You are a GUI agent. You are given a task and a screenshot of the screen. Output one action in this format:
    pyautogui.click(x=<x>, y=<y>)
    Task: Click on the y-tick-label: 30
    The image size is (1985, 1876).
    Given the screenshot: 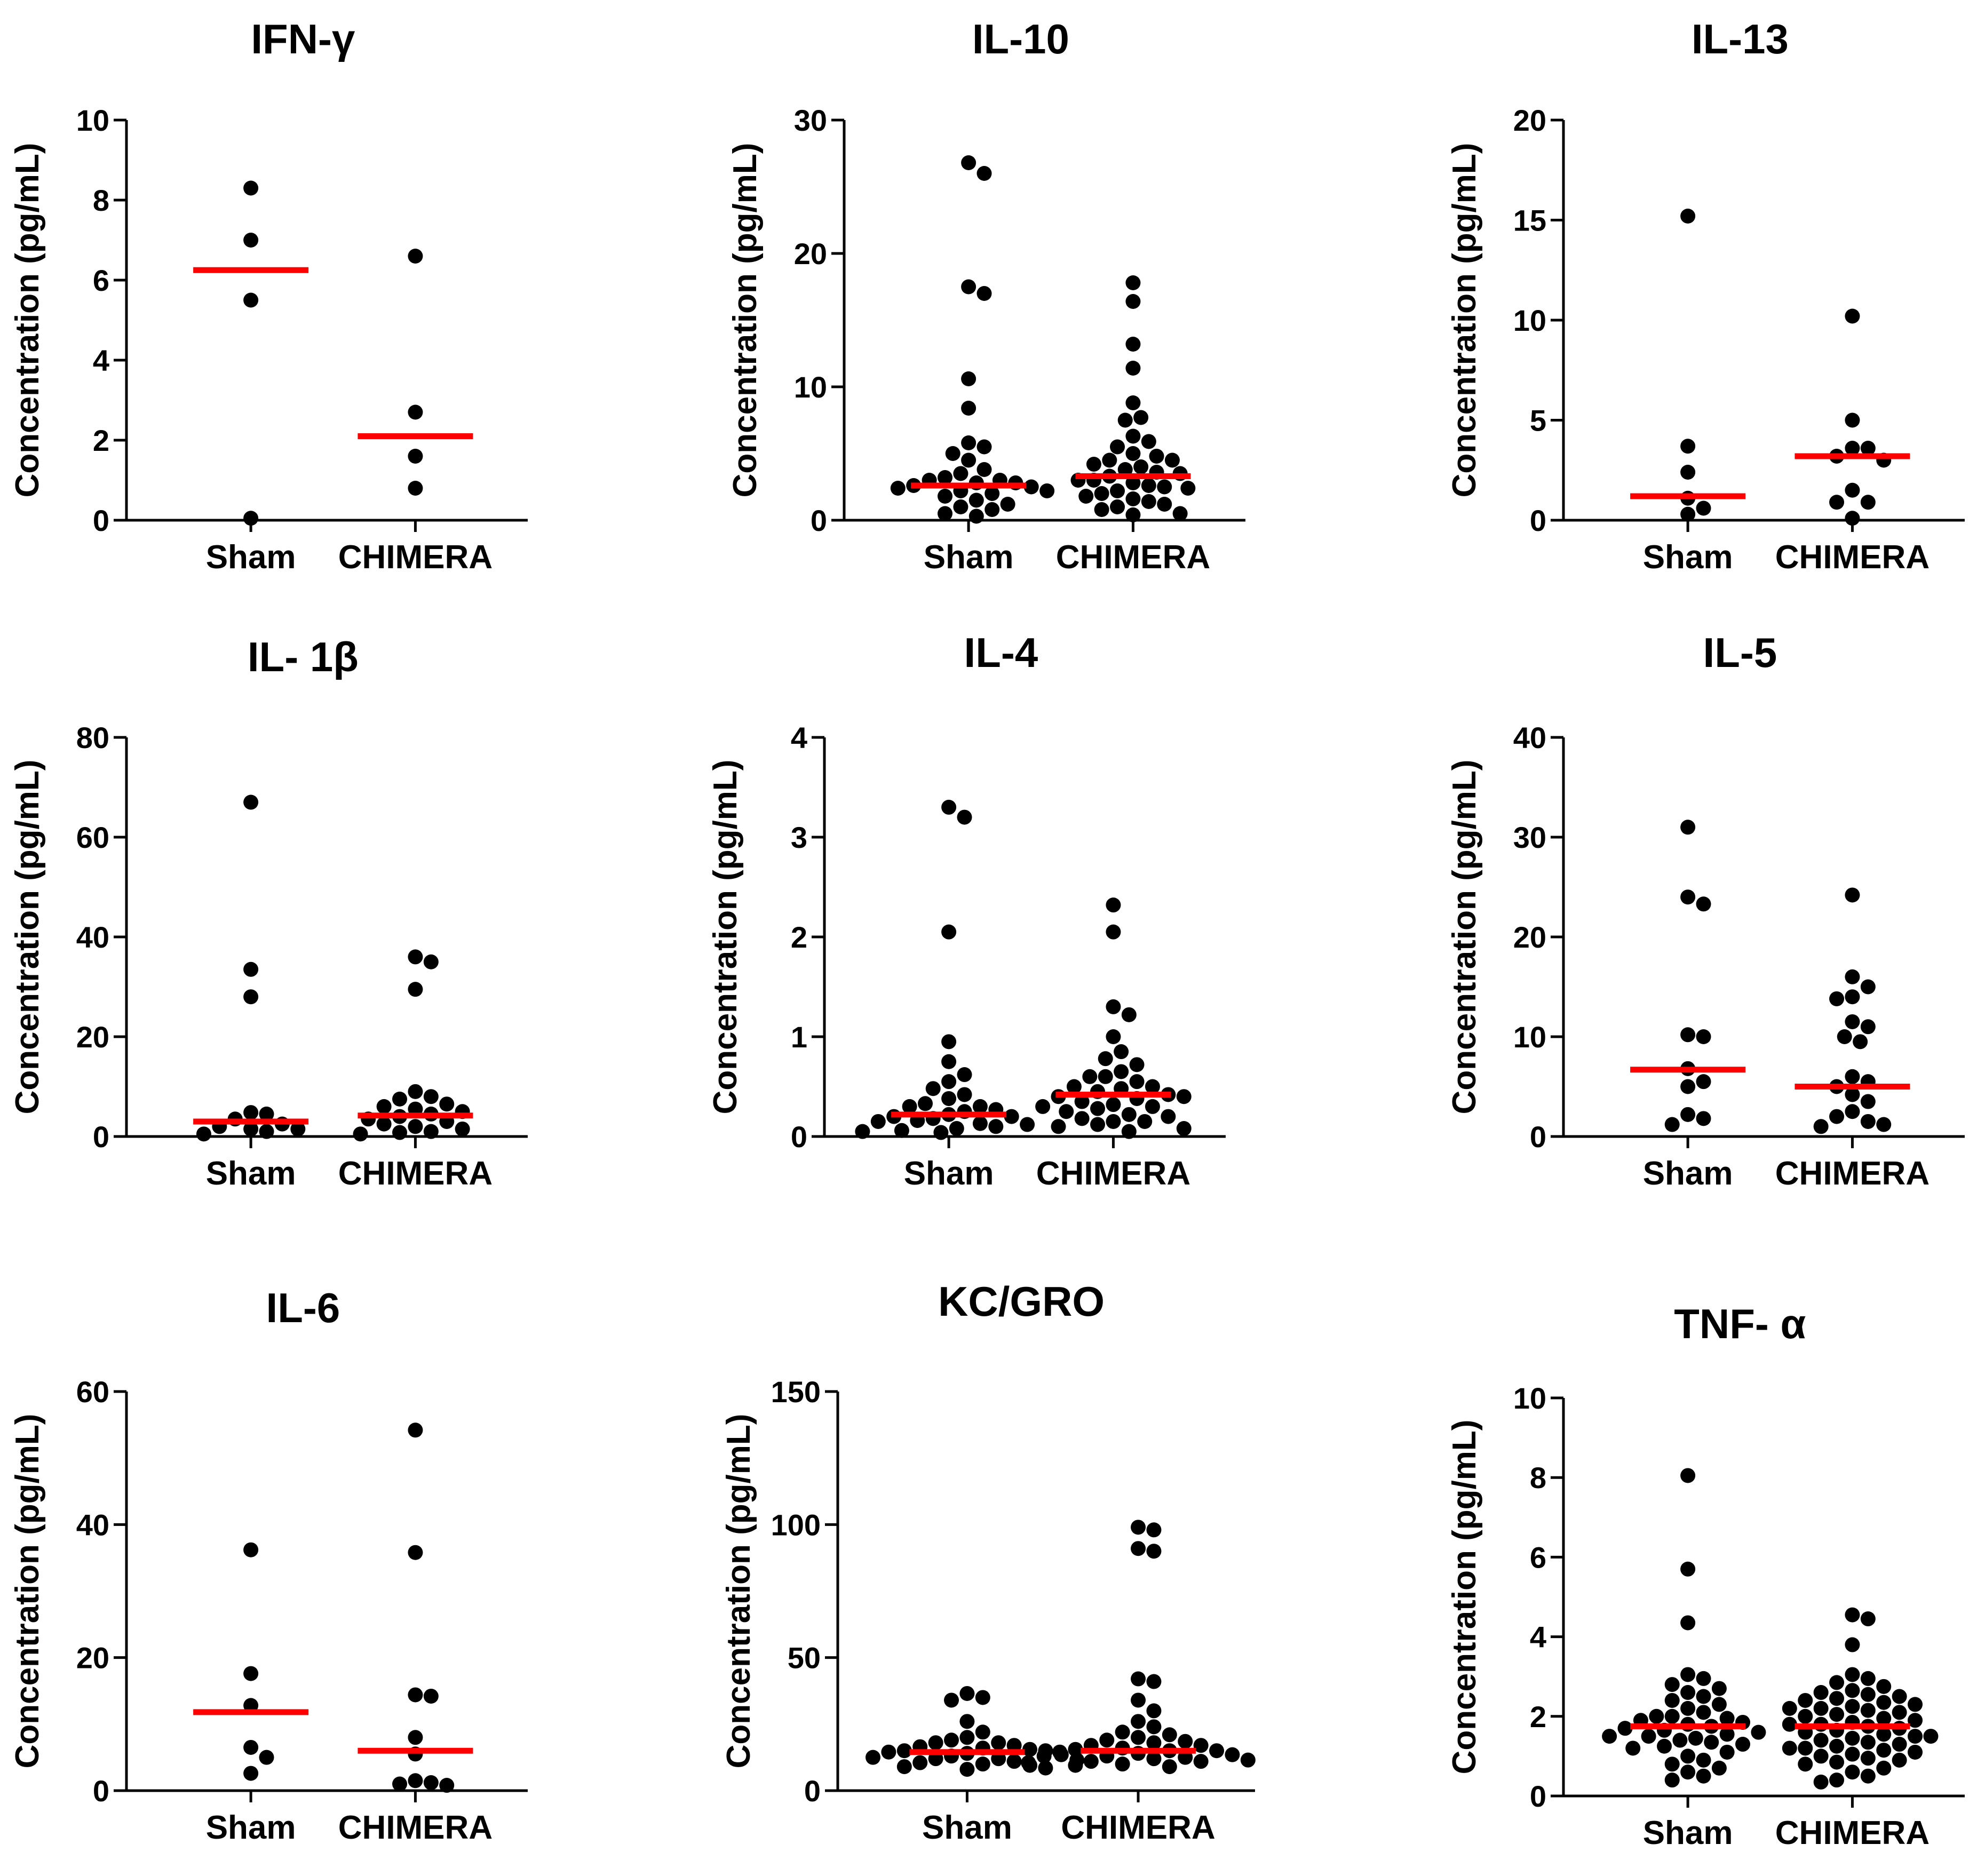 What is the action you would take?
    pyautogui.click(x=810, y=120)
    